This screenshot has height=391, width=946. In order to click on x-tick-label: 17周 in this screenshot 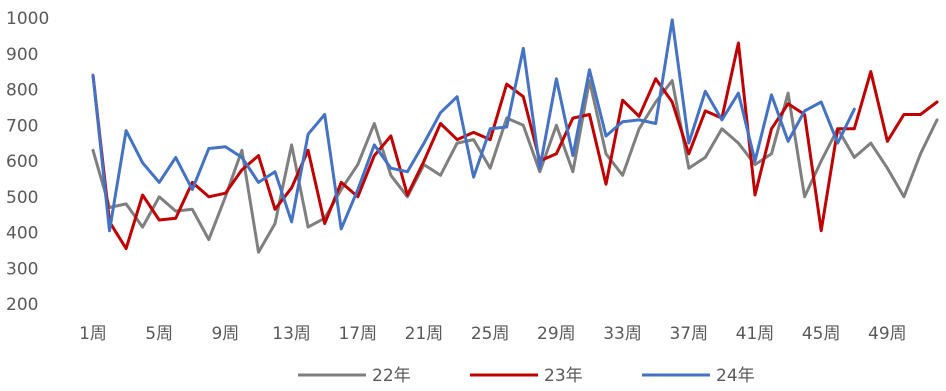, I will do `click(357, 334)`.